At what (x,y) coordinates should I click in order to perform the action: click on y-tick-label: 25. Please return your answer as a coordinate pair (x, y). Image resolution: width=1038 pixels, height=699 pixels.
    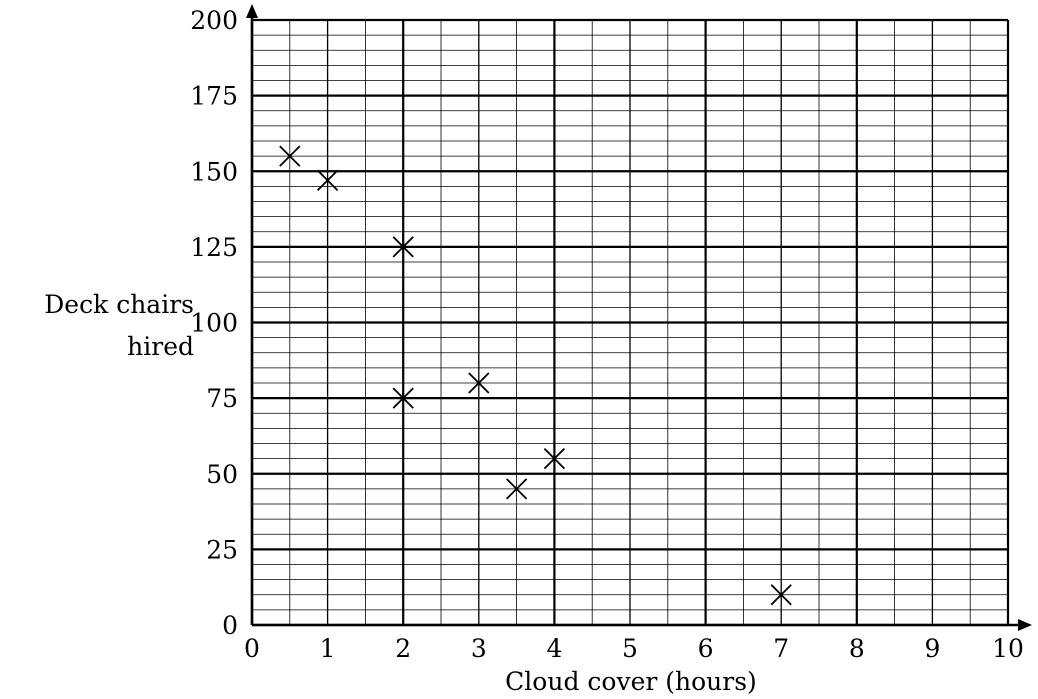
    Looking at the image, I should click on (222, 549).